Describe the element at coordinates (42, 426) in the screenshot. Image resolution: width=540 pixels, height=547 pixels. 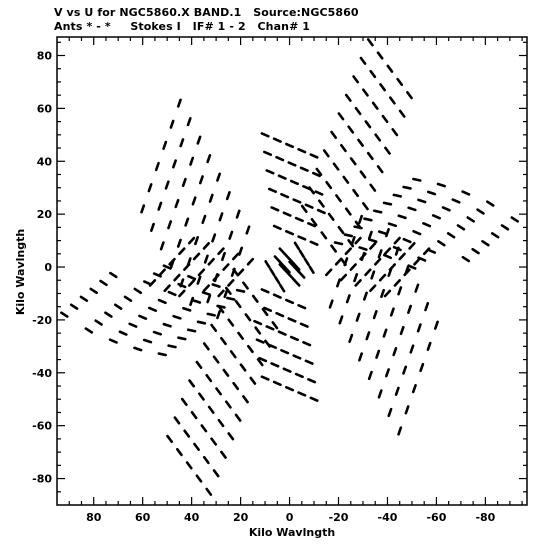
I see `y-tick-label: -60` at that location.